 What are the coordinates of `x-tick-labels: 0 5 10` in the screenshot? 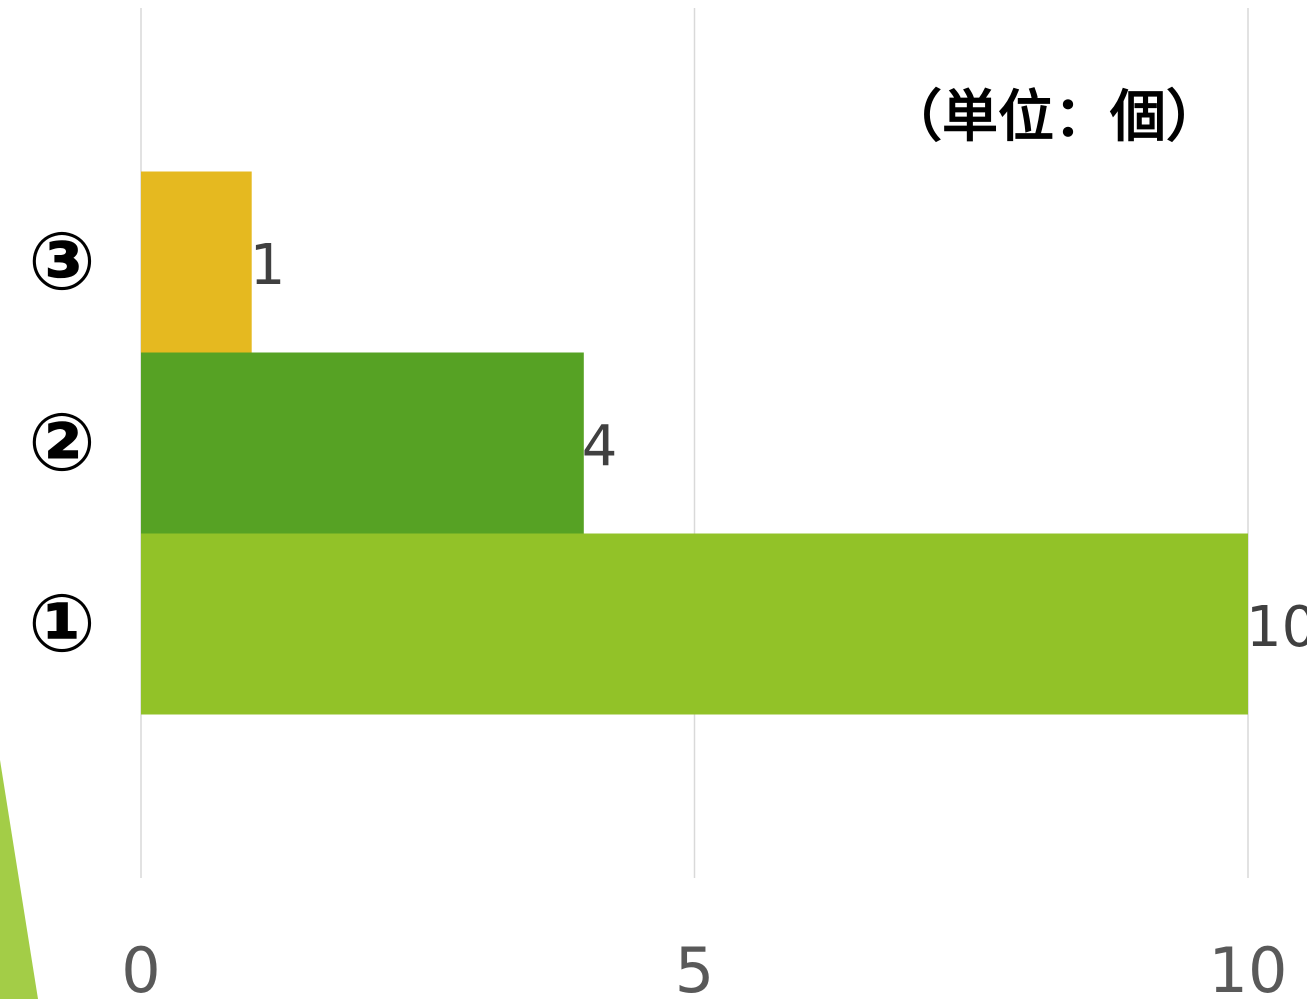 It's located at (704, 969).